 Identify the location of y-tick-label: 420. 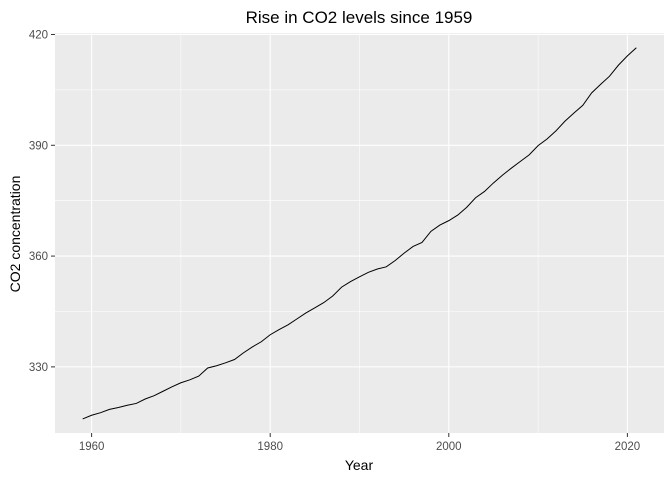
(38, 35).